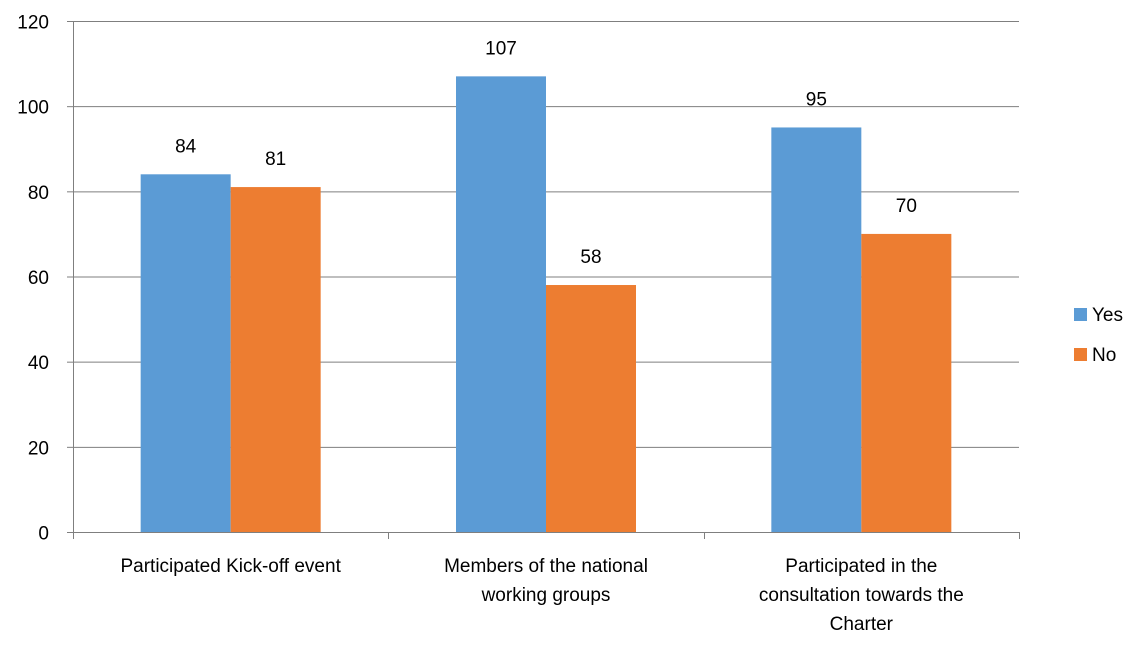 This screenshot has width=1139, height=653. I want to click on data-label: 107, so click(501, 48).